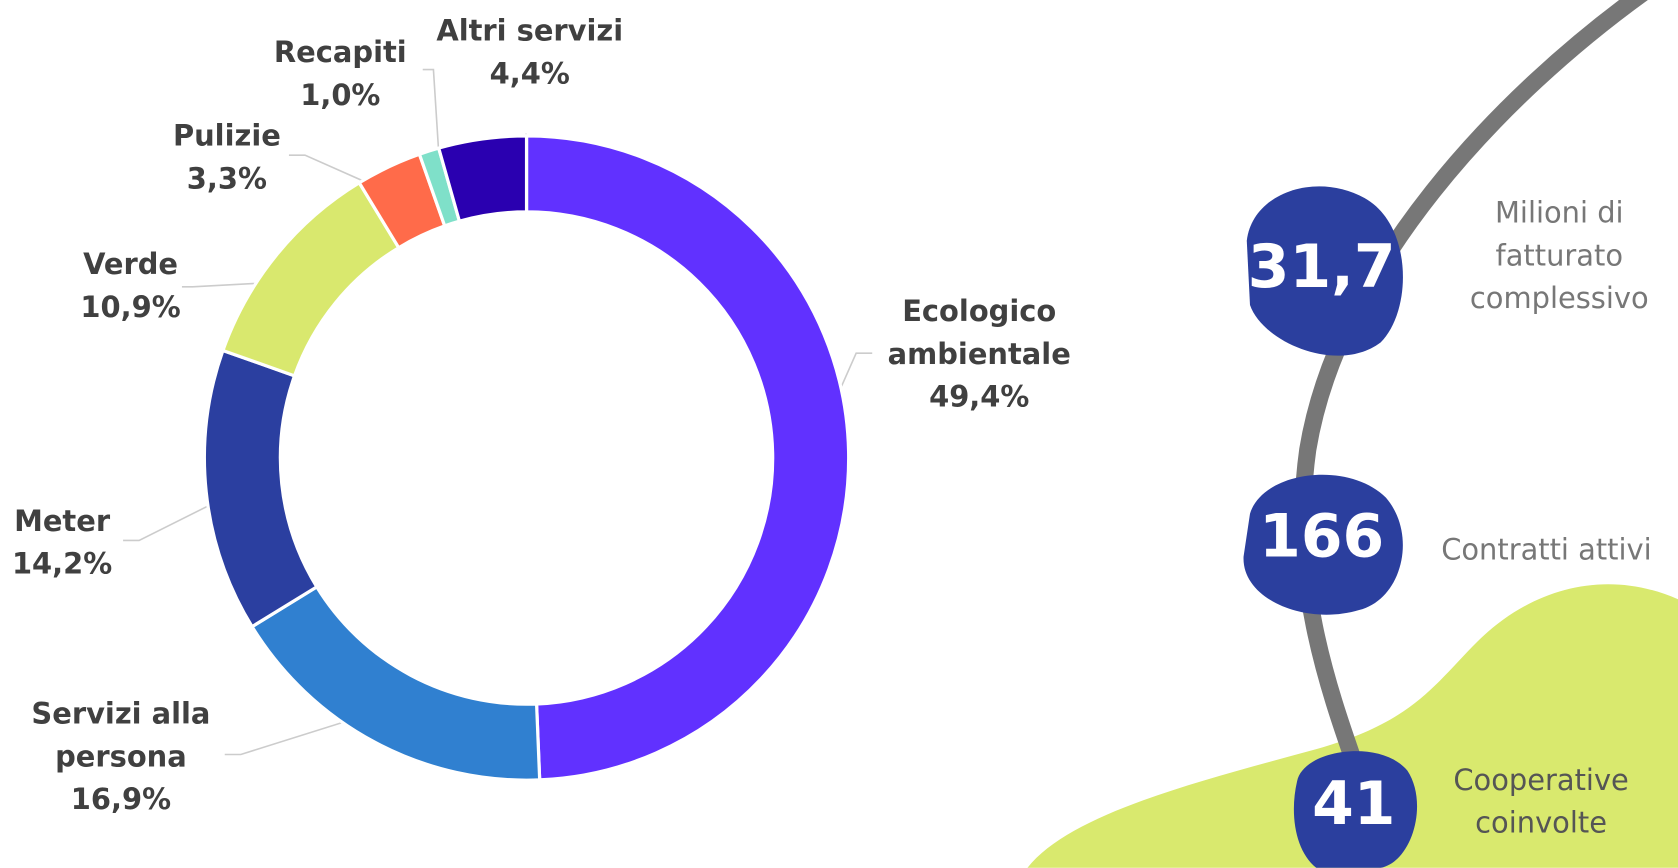 The height and width of the screenshot is (868, 1678). I want to click on green-blob, so click(1352, 726).